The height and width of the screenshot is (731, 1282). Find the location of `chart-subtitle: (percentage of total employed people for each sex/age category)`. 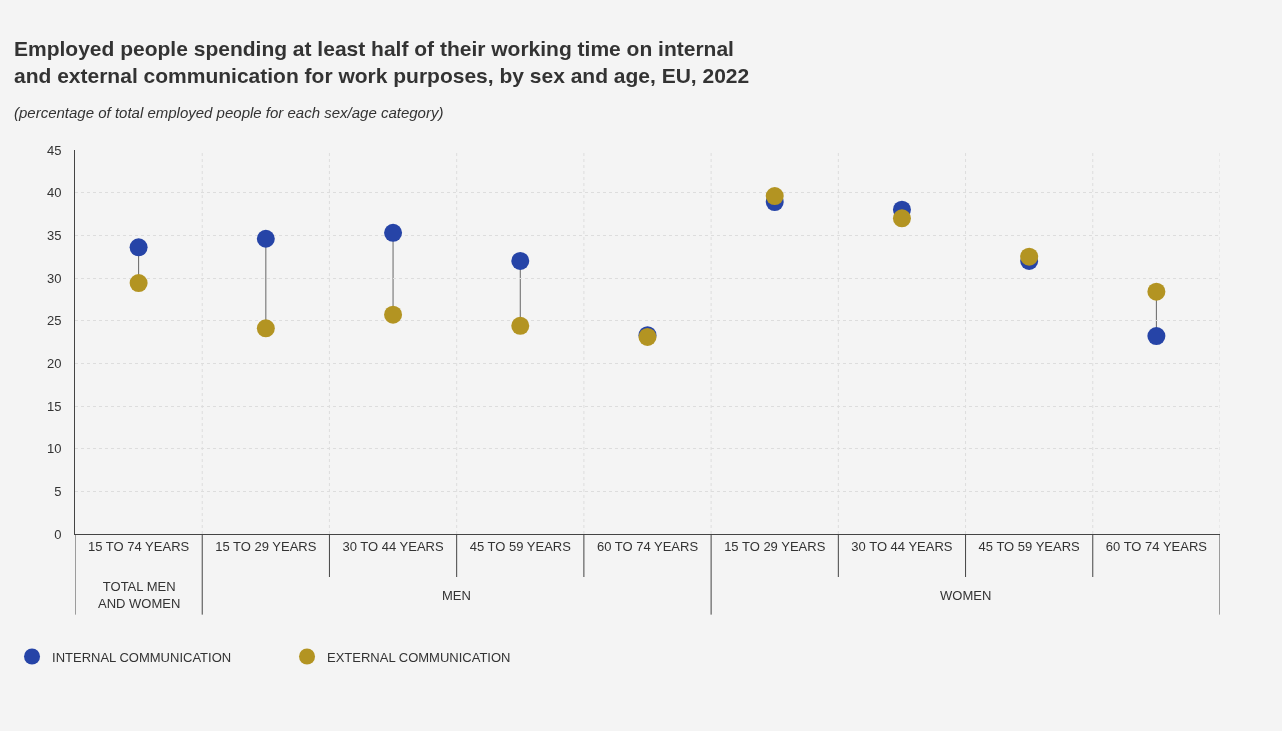

chart-subtitle: (percentage of total employed people for each sex/age category) is located at coordinates (229, 112).